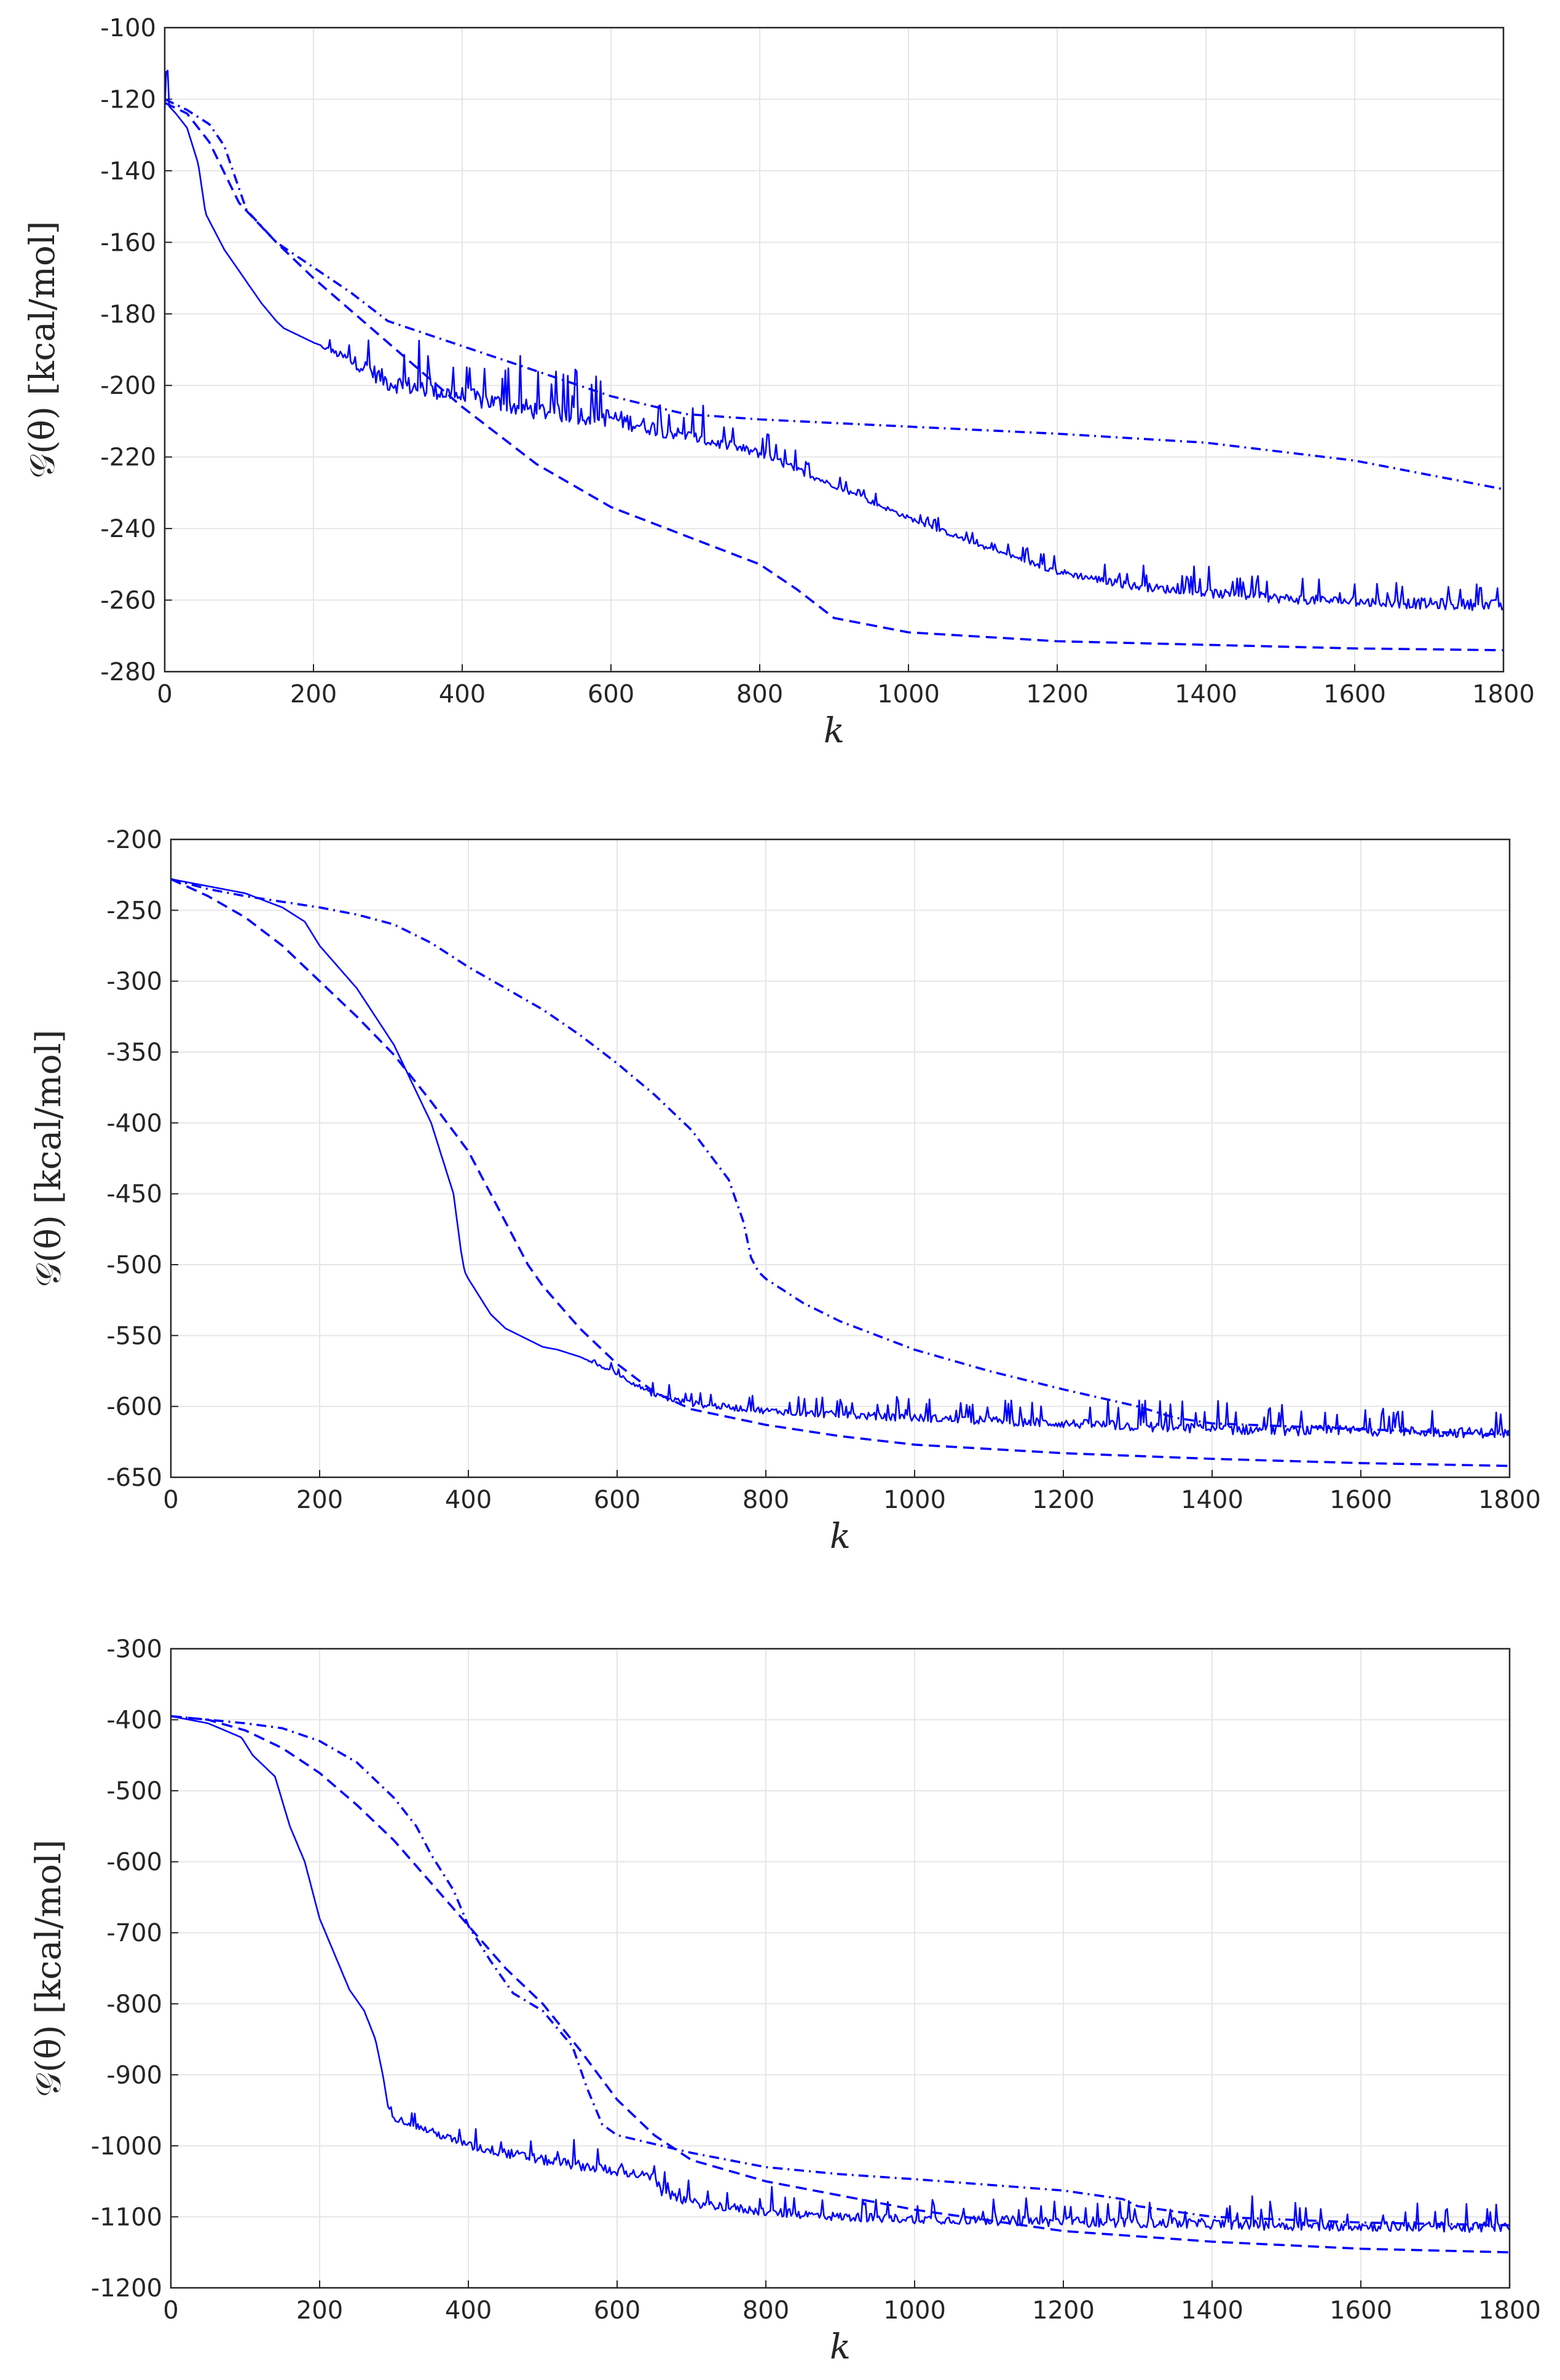  What do you see at coordinates (134, 2075) in the screenshot?
I see `y-tick-label: -900` at bounding box center [134, 2075].